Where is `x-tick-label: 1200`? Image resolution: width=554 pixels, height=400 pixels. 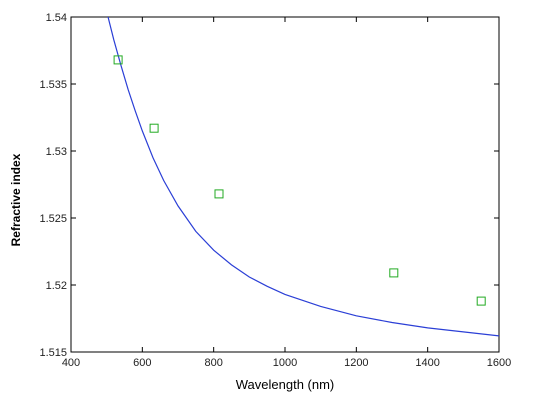
x-tick-label: 1200 is located at coordinates (356, 363).